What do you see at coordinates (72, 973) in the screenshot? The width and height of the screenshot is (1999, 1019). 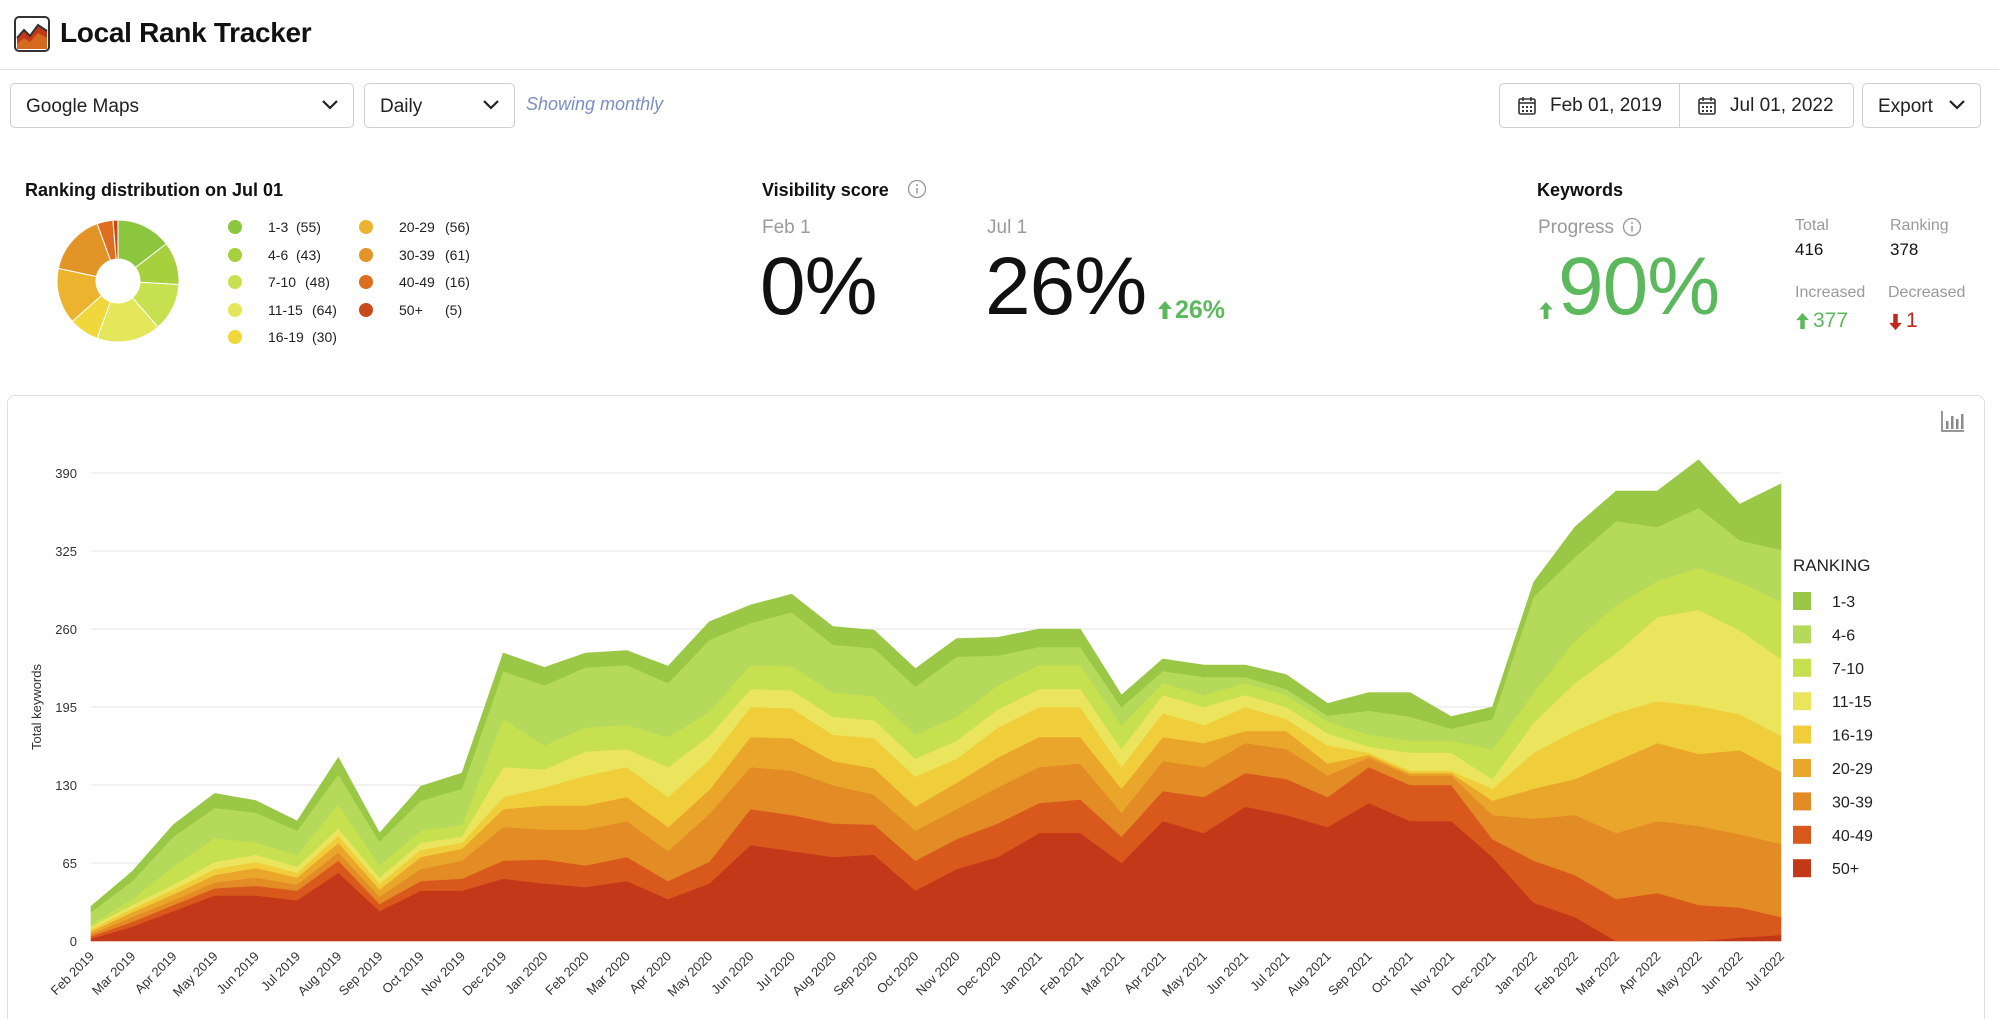 I see `x-tick-label: Feb 2019` at bounding box center [72, 973].